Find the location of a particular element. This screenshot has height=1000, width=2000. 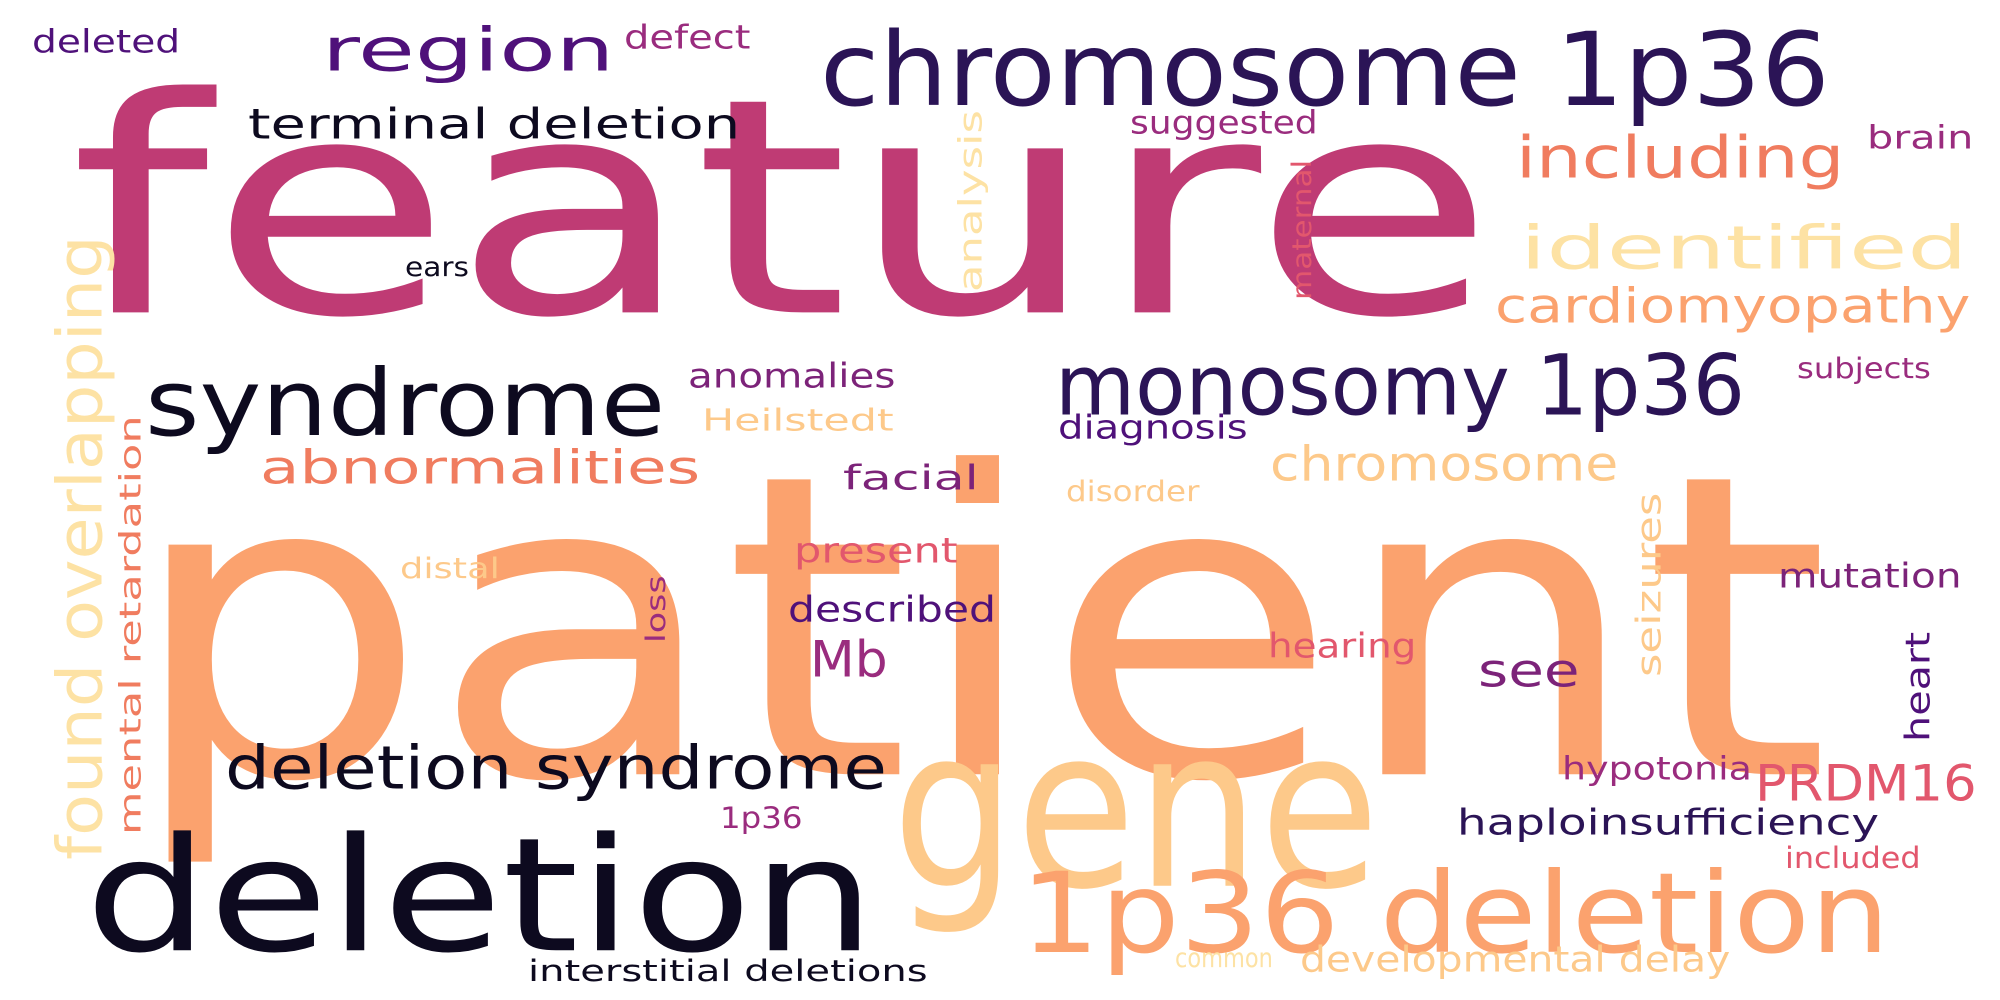

word-included: included is located at coordinates (1853, 859).